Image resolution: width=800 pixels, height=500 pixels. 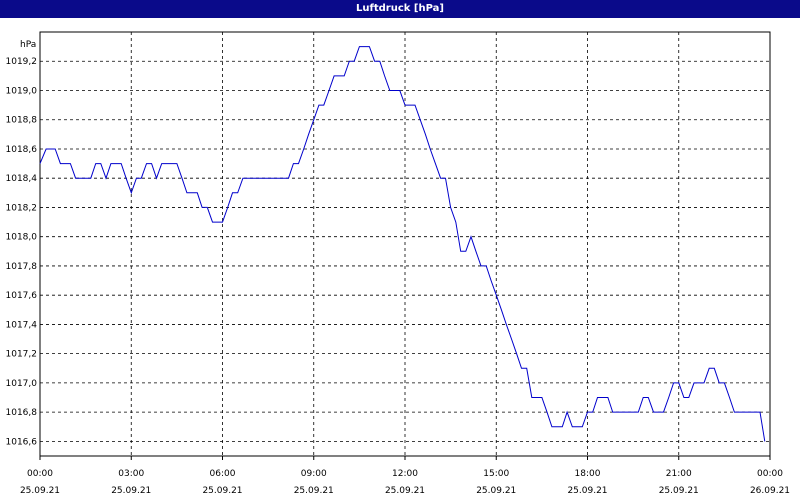 What do you see at coordinates (22, 150) in the screenshot?
I see `y-tick-label: 1018,6` at bounding box center [22, 150].